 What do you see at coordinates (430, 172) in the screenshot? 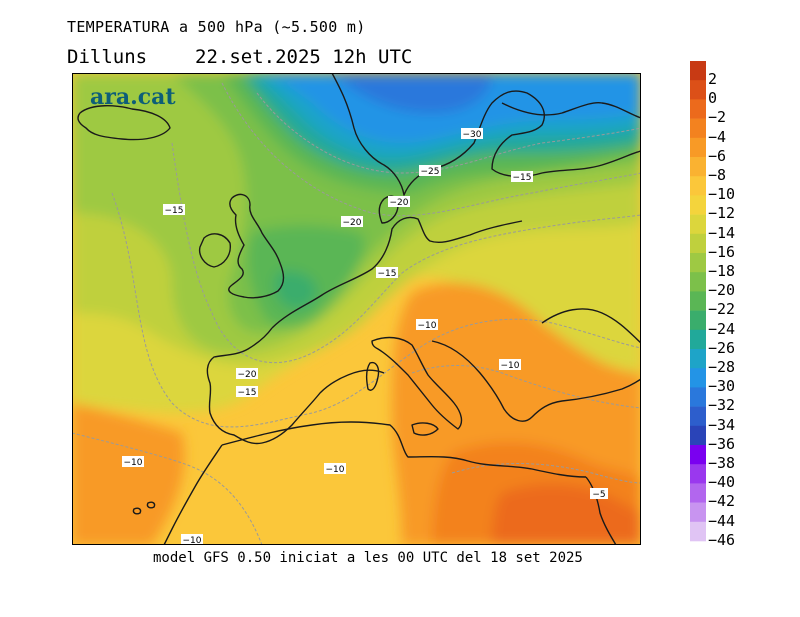
I see `isotherm-label: −25` at bounding box center [430, 172].